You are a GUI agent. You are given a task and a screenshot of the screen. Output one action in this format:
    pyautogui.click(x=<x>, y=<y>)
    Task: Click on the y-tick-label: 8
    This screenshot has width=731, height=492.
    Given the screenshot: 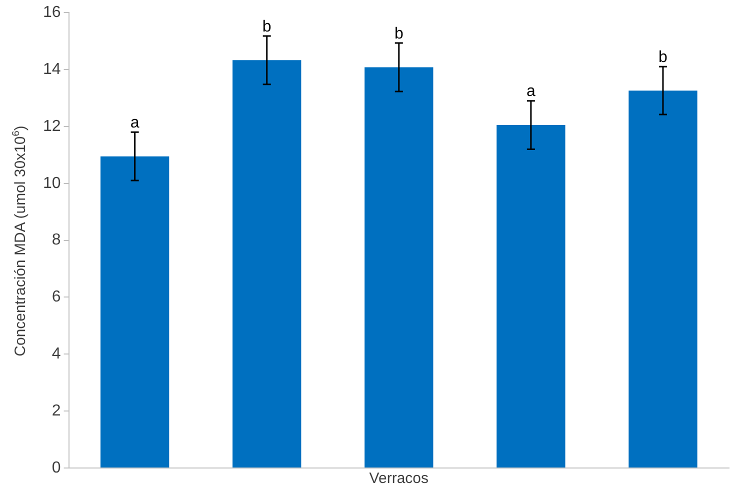 What is the action you would take?
    pyautogui.click(x=56, y=240)
    